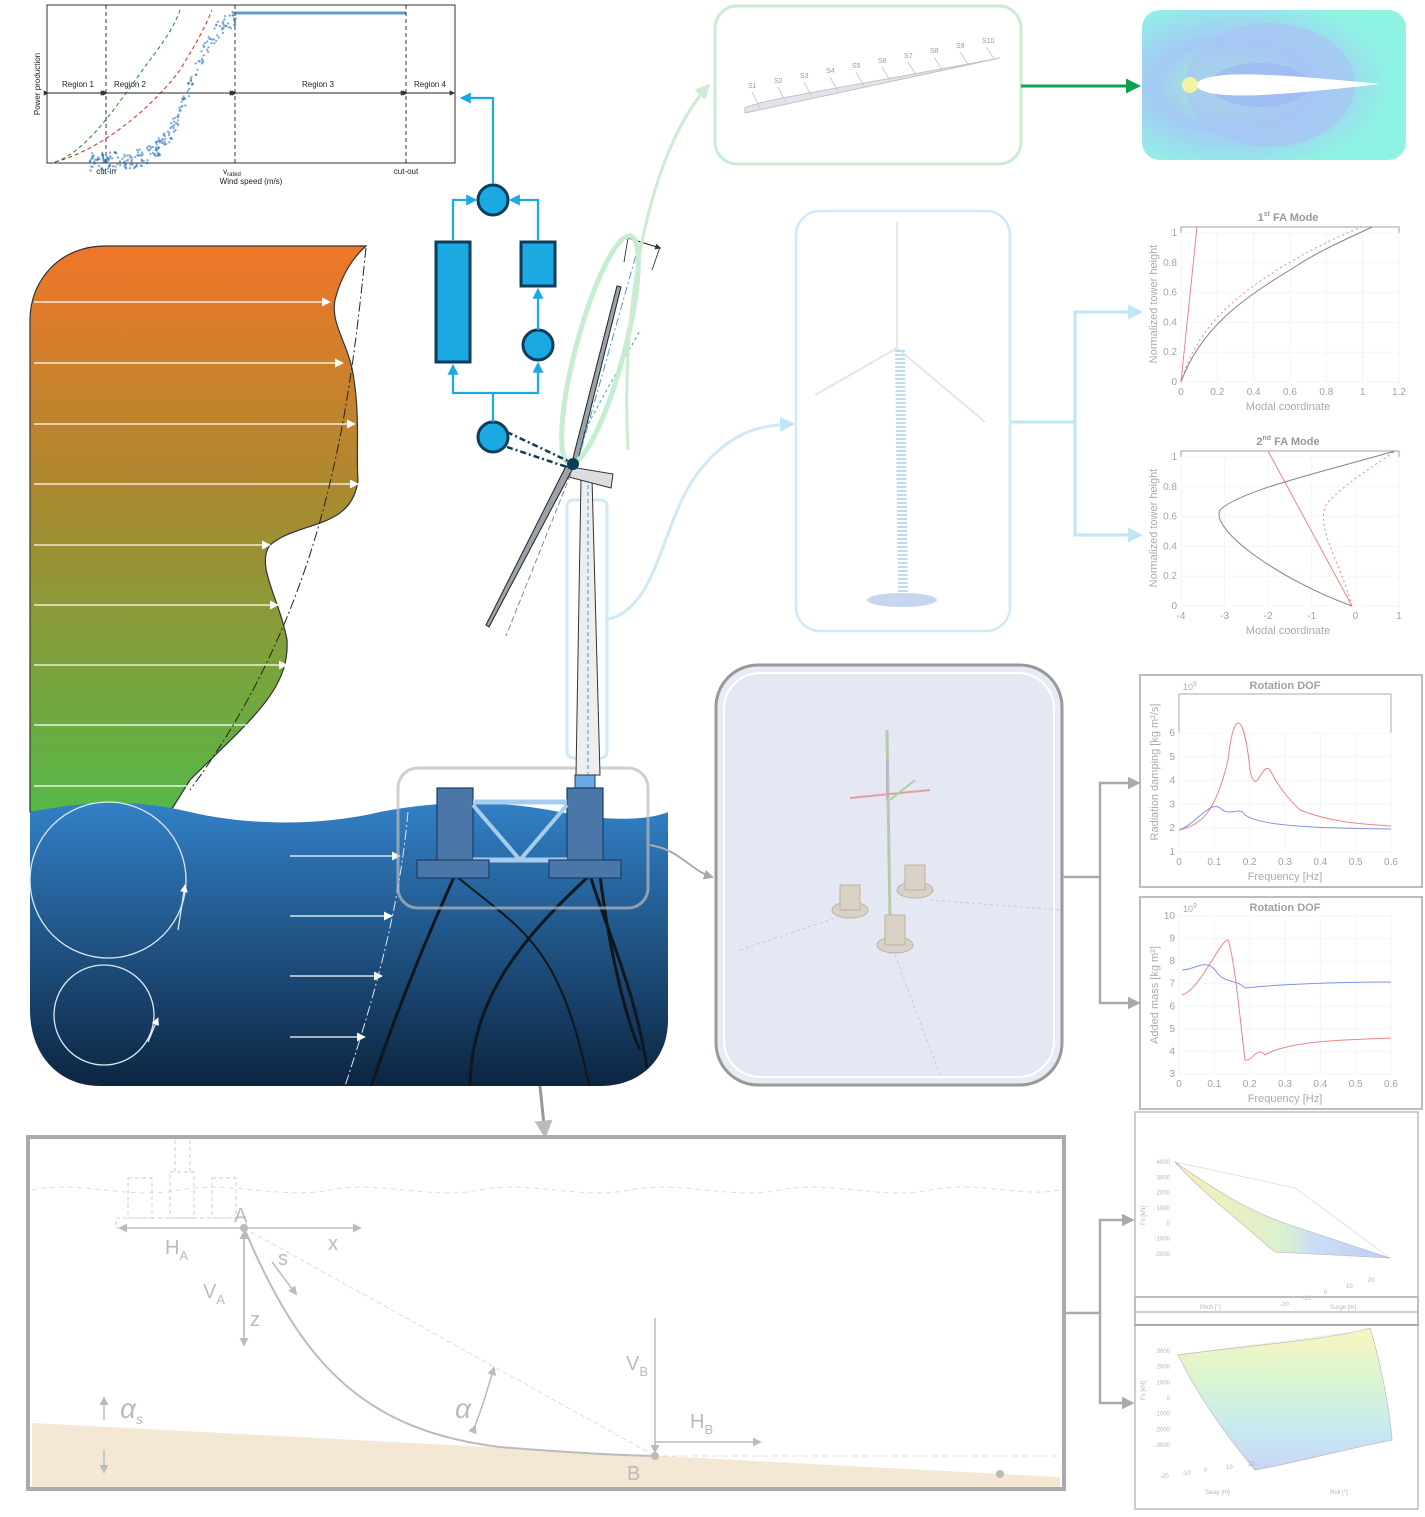 This screenshot has width=1425, height=1517. What do you see at coordinates (637, 1366) in the screenshot?
I see `vb-label: VB` at bounding box center [637, 1366].